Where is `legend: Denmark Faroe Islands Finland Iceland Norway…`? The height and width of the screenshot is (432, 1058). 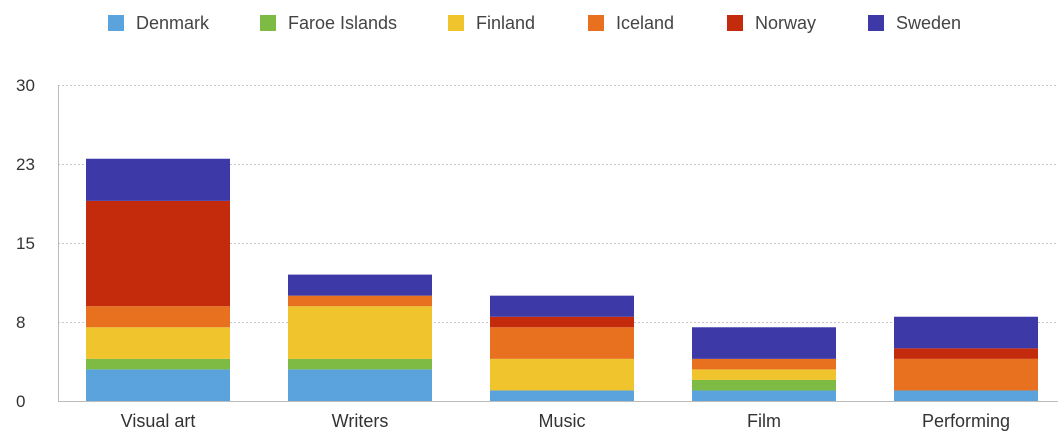
legend: Denmark Faroe Islands Finland Iceland Norway… is located at coordinates (529, 23).